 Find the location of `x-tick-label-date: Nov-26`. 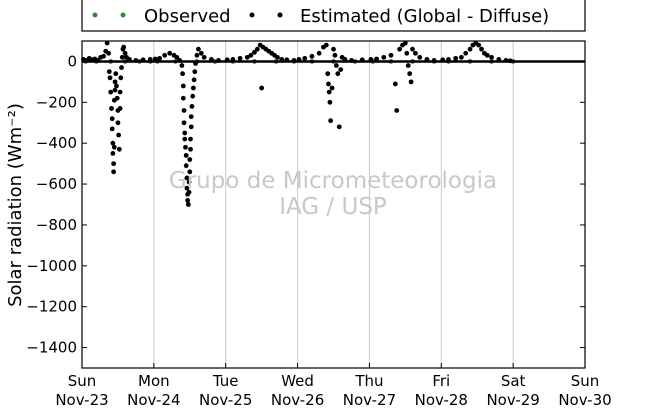

x-tick-label-date: Nov-26 is located at coordinates (297, 400).